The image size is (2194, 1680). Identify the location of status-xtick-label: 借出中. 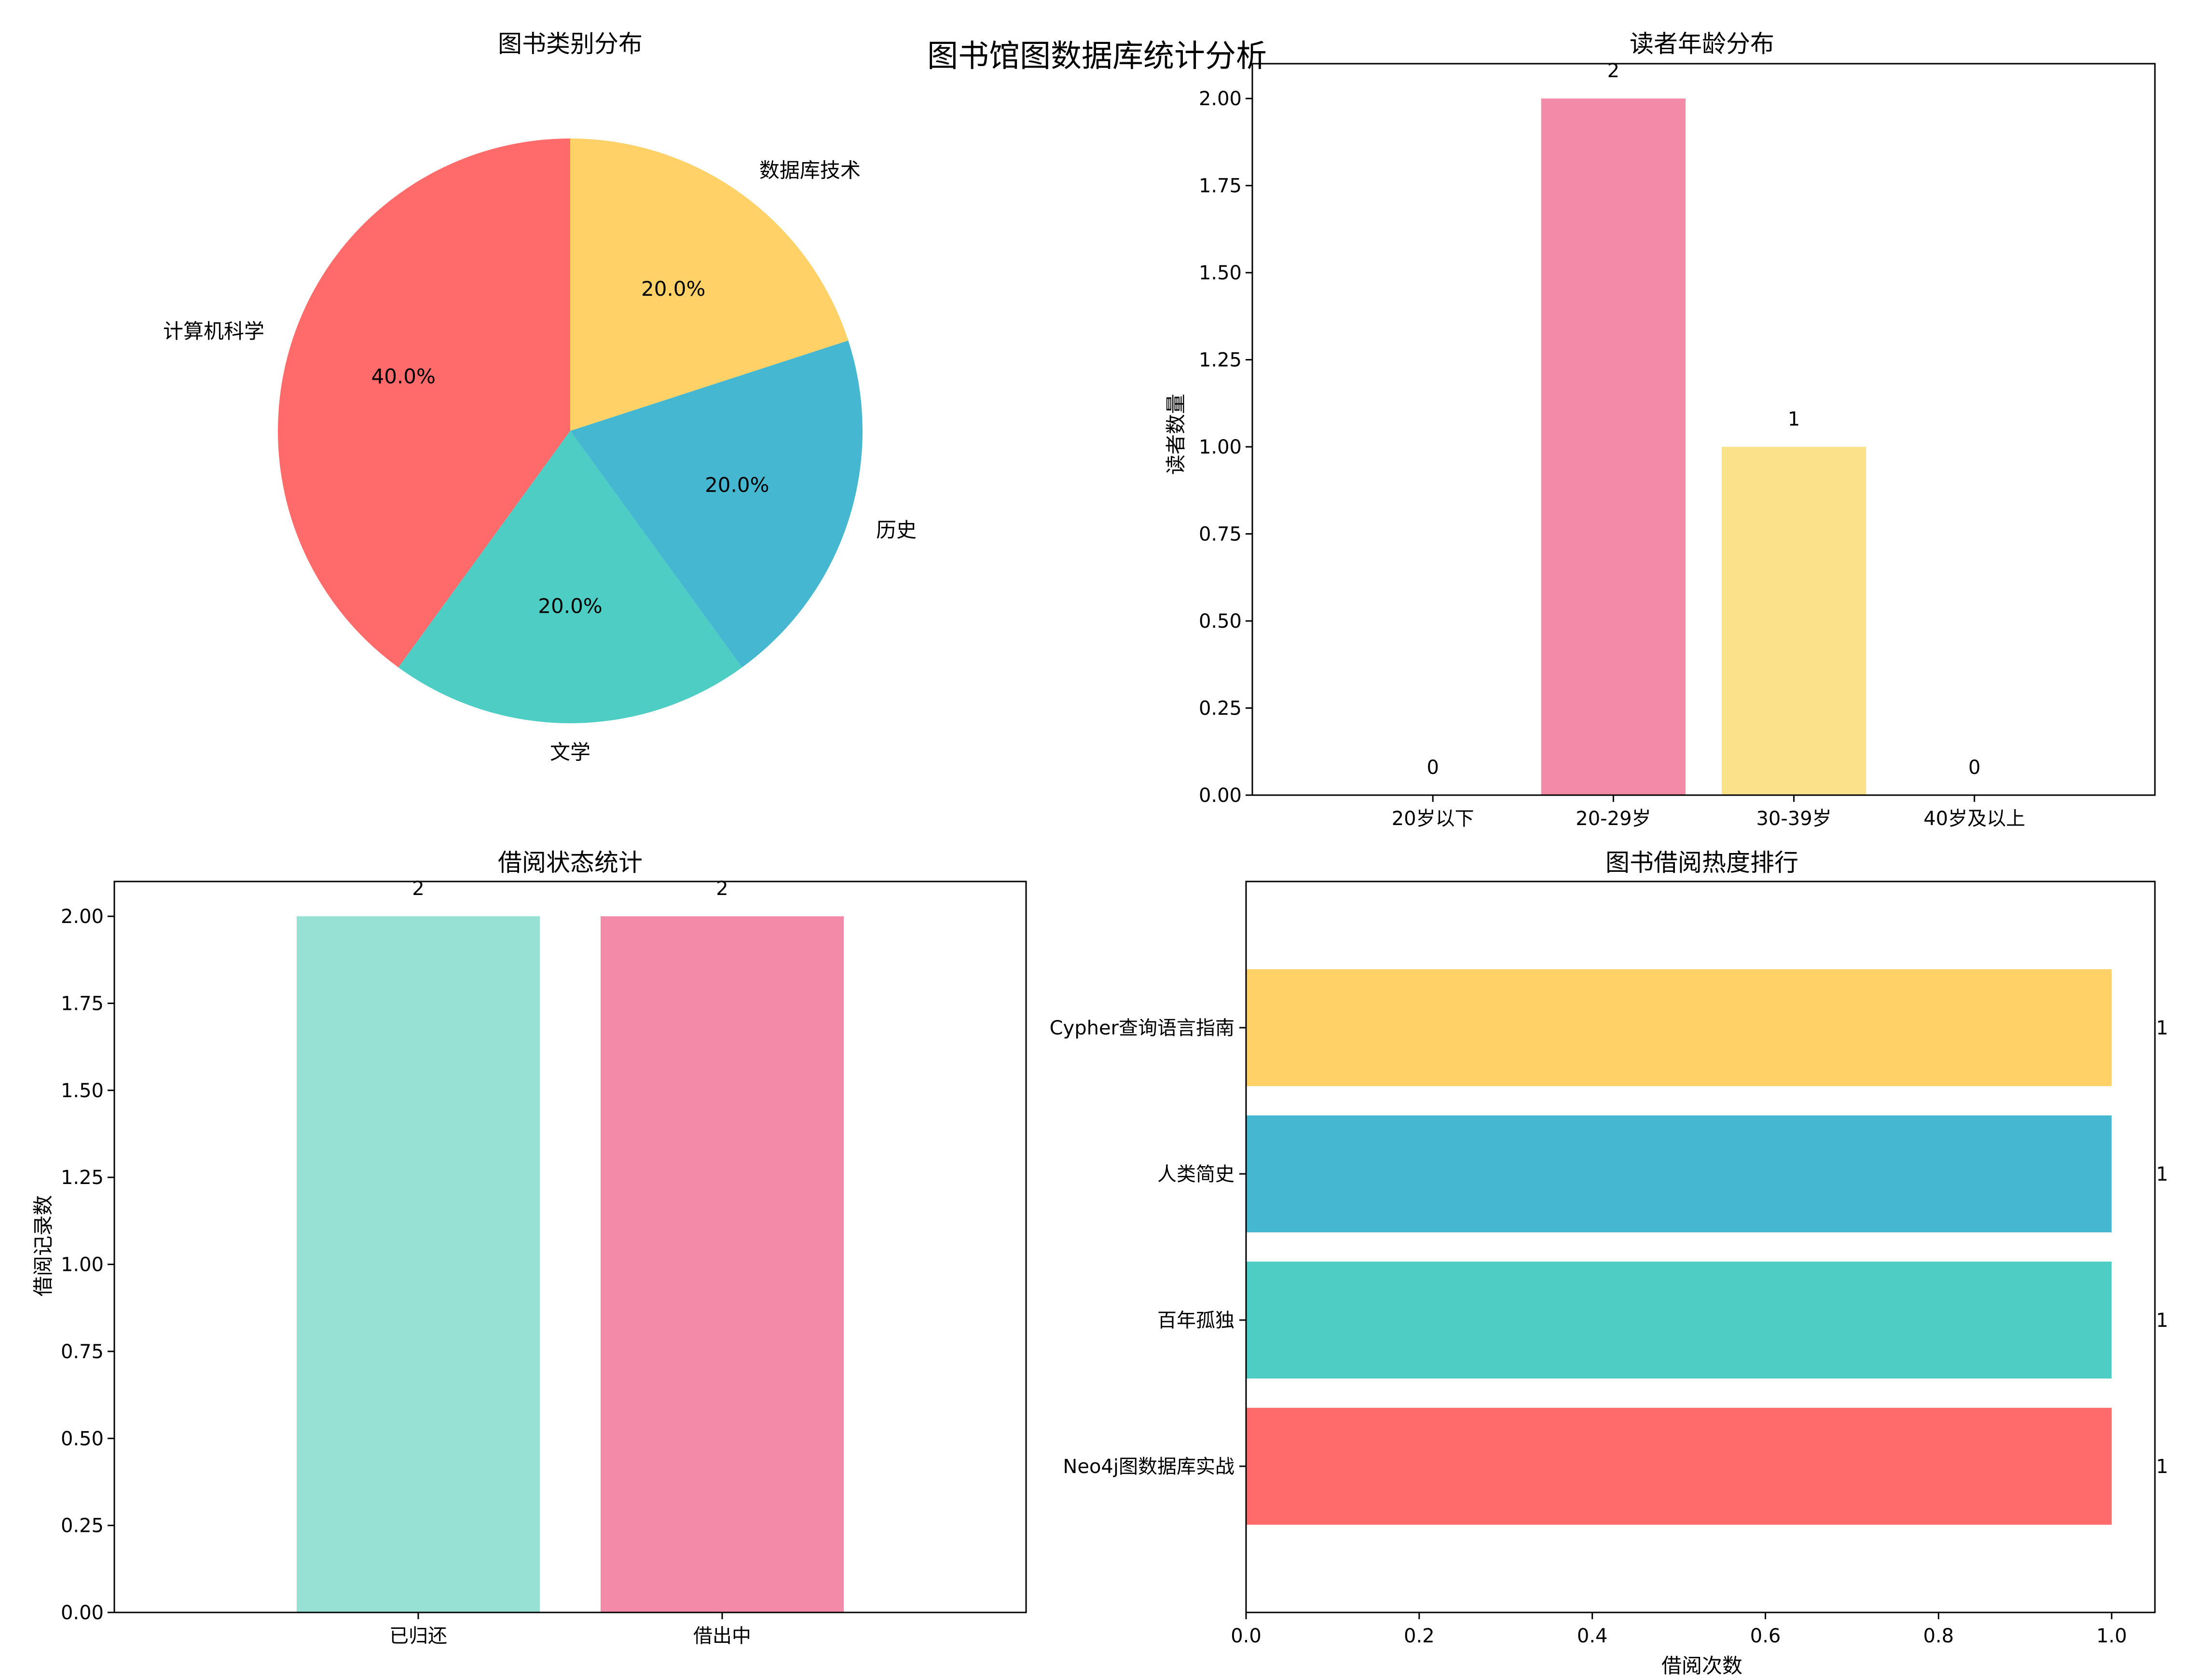
(722, 1636).